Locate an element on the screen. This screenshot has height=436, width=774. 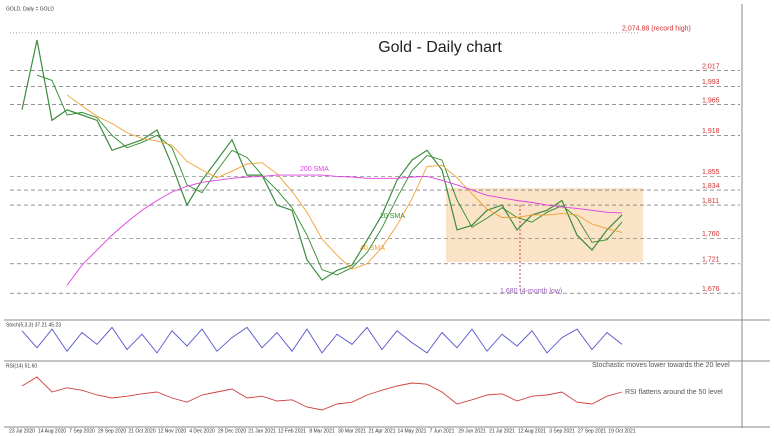
sma-label: 40 SMA is located at coordinates (372, 248).